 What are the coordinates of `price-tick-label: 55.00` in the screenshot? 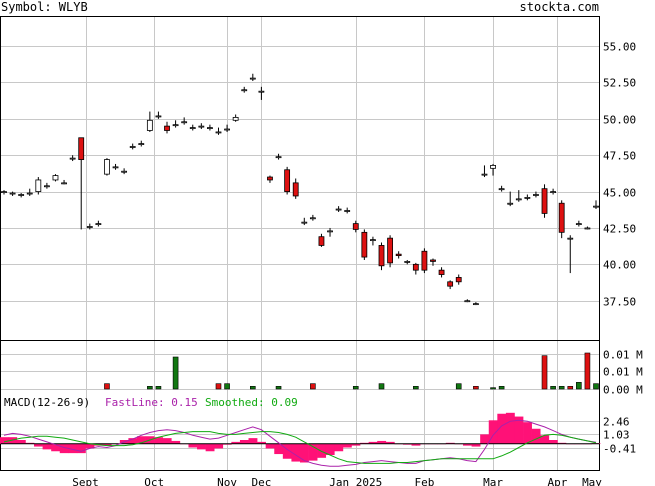 It's located at (619, 47).